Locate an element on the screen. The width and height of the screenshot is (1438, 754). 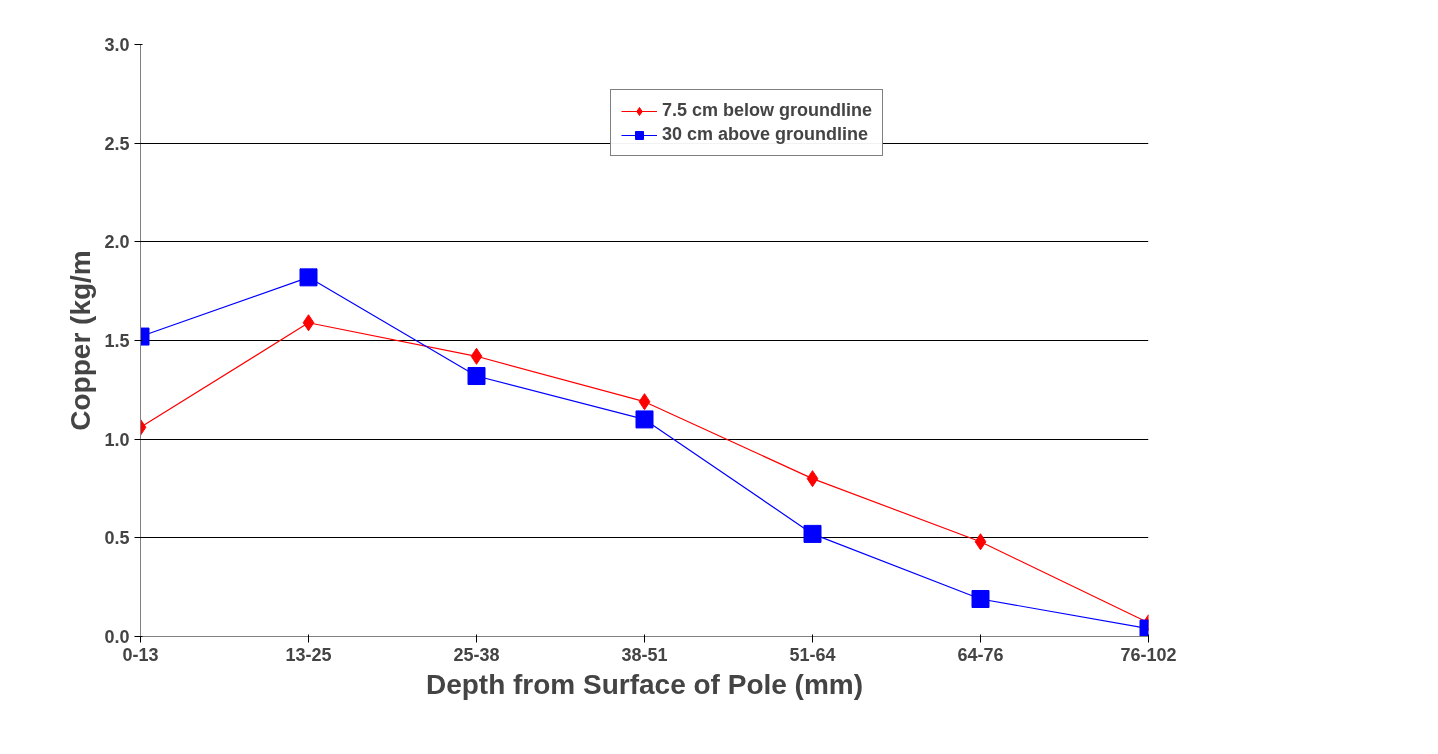
x-axis-title: Depth from Surface of Pole (mm) is located at coordinates (644, 684).